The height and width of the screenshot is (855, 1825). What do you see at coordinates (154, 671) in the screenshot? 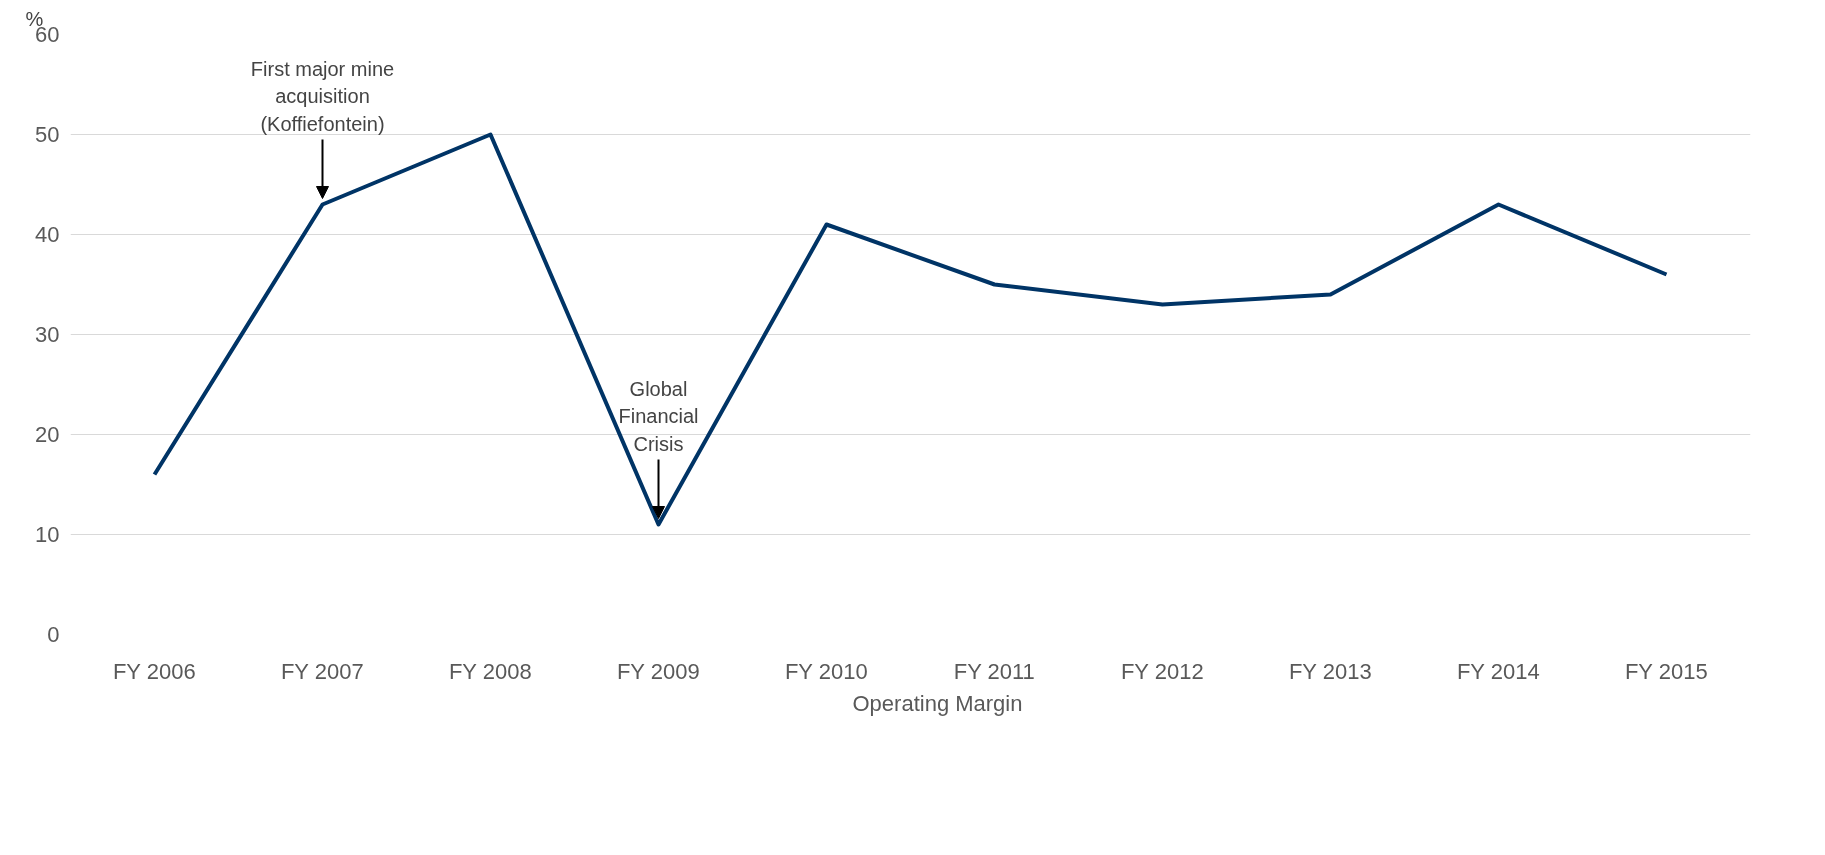
I see `x-tick-label: FY 2006` at bounding box center [154, 671].